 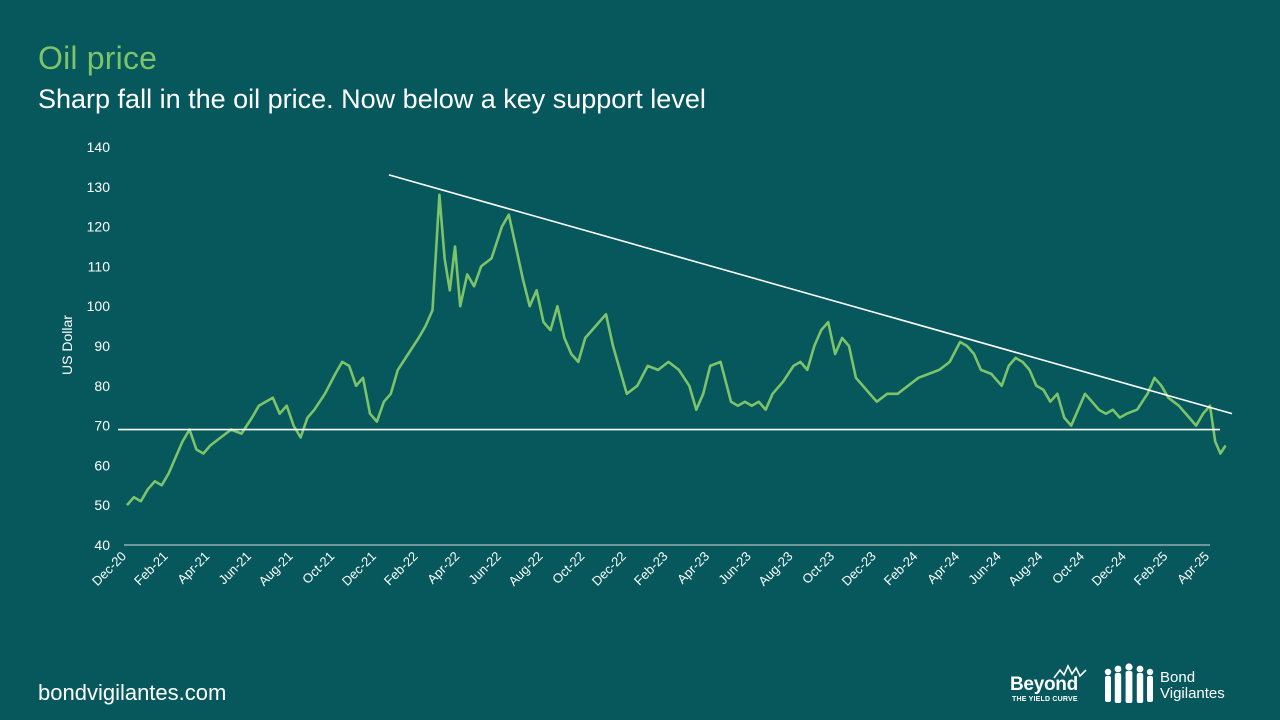 What do you see at coordinates (484, 568) in the screenshot?
I see `x-tick-label: Jun-22` at bounding box center [484, 568].